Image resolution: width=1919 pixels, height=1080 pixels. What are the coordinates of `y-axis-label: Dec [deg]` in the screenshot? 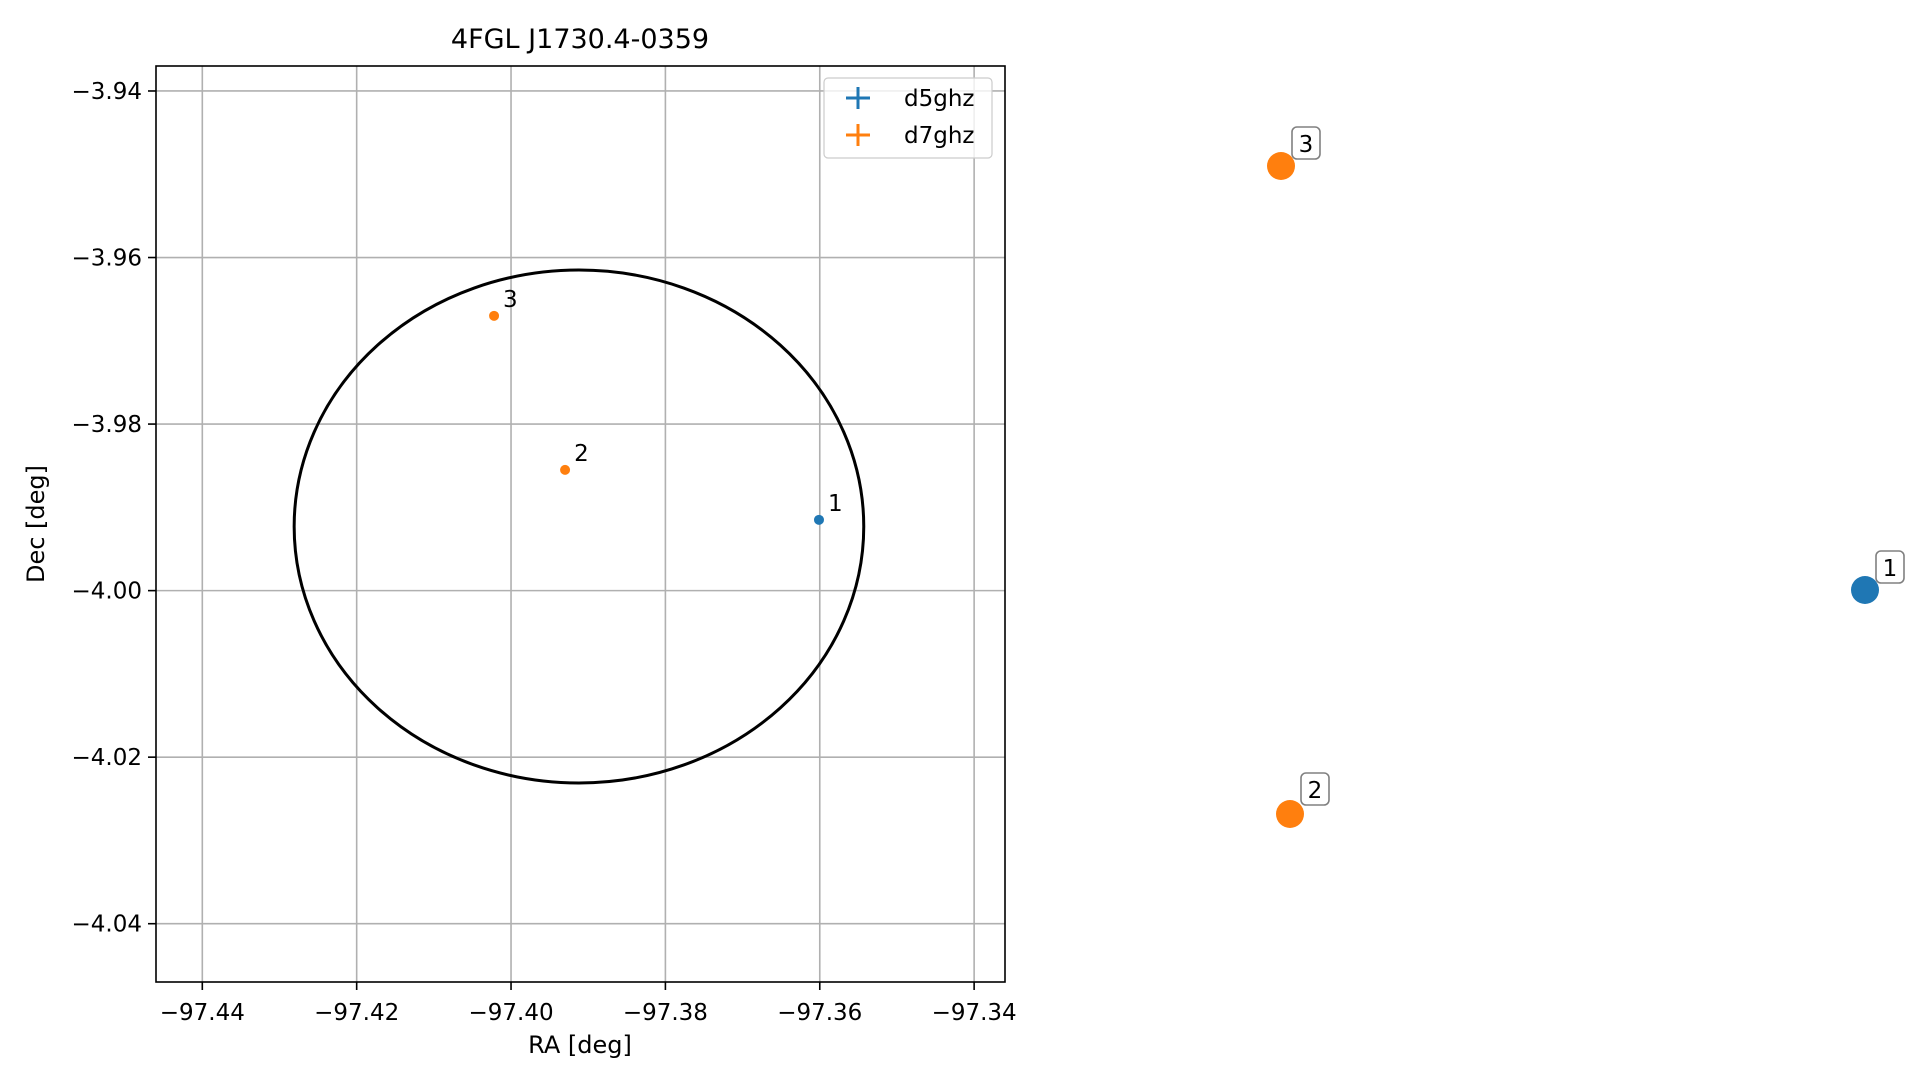 It's located at (36, 524).